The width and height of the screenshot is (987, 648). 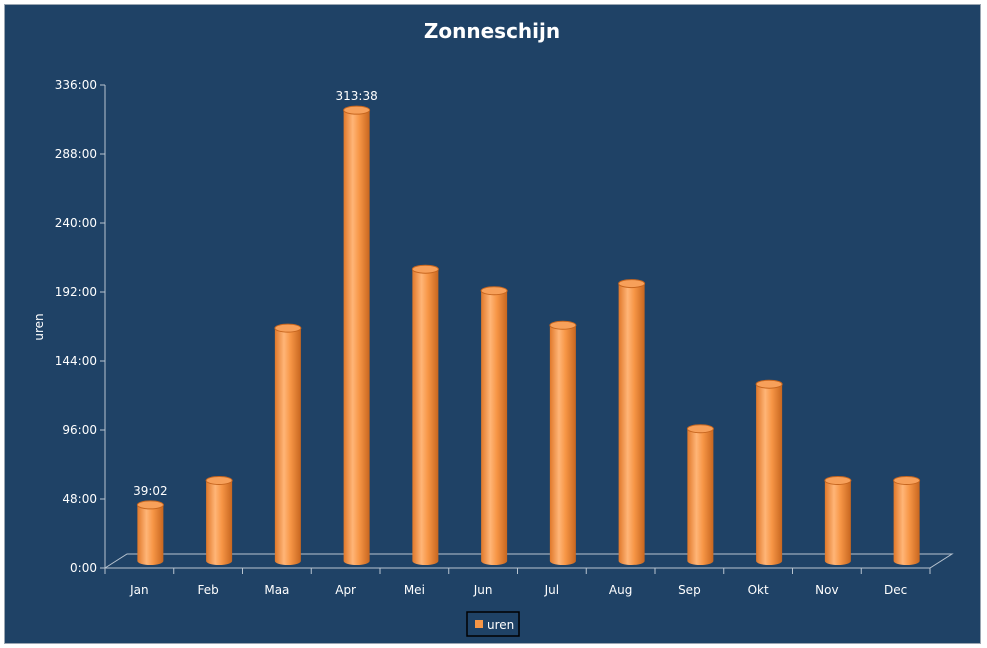 What do you see at coordinates (758, 590) in the screenshot?
I see `x-tick-label: Okt` at bounding box center [758, 590].